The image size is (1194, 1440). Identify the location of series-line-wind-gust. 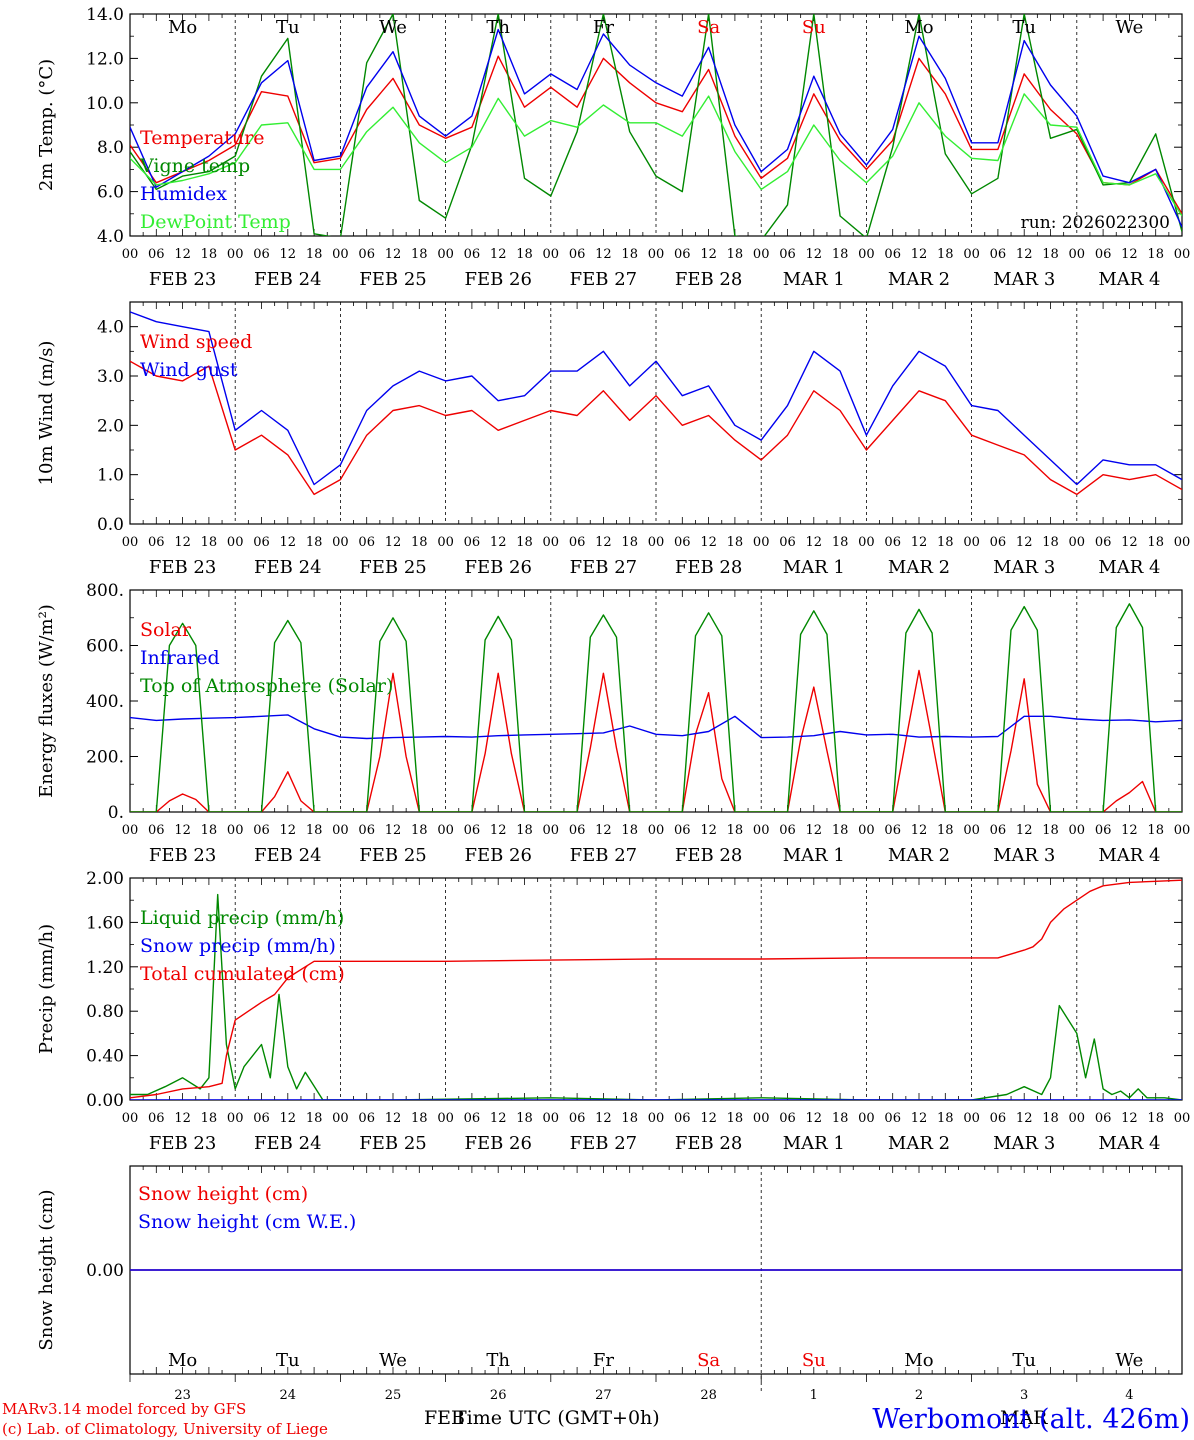
(656, 398).